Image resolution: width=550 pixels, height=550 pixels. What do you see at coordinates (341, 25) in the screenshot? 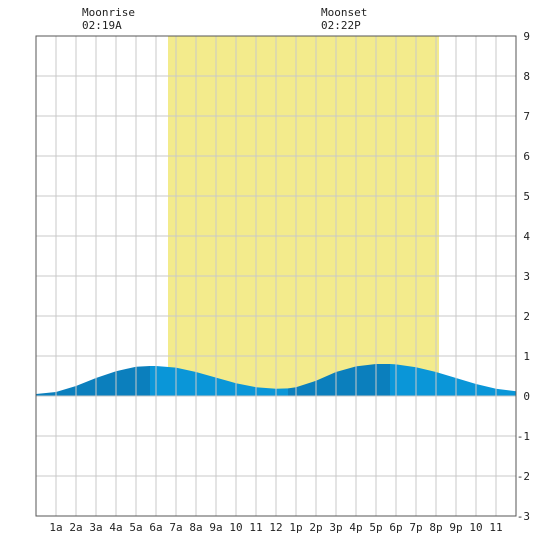
I see `moonset-time: 02:22P` at bounding box center [341, 25].